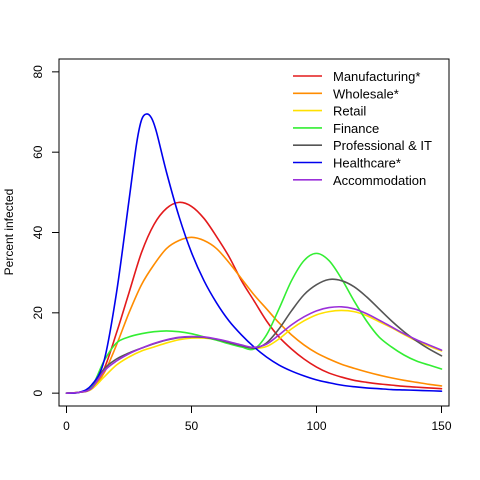 The image size is (480, 480). What do you see at coordinates (379, 180) in the screenshot?
I see `legend-label: Accommodation` at bounding box center [379, 180].